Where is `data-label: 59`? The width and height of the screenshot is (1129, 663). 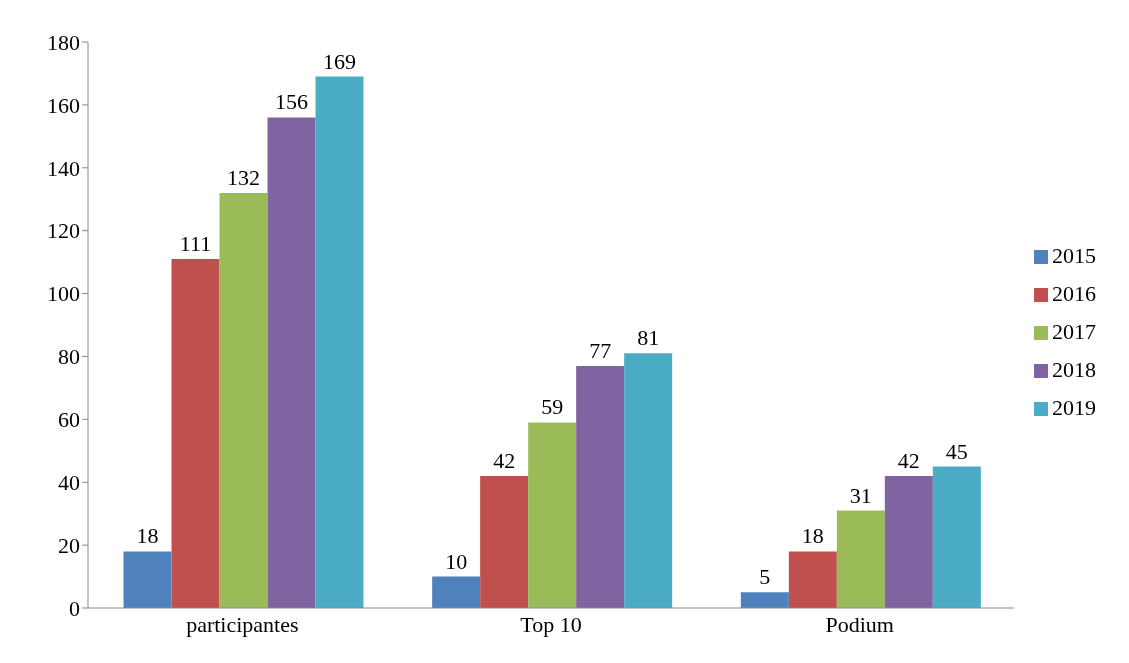 data-label: 59 is located at coordinates (552, 407).